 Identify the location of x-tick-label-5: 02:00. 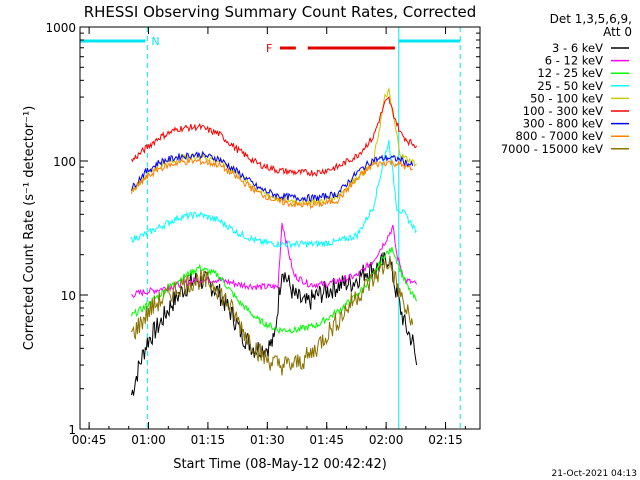
(386, 440).